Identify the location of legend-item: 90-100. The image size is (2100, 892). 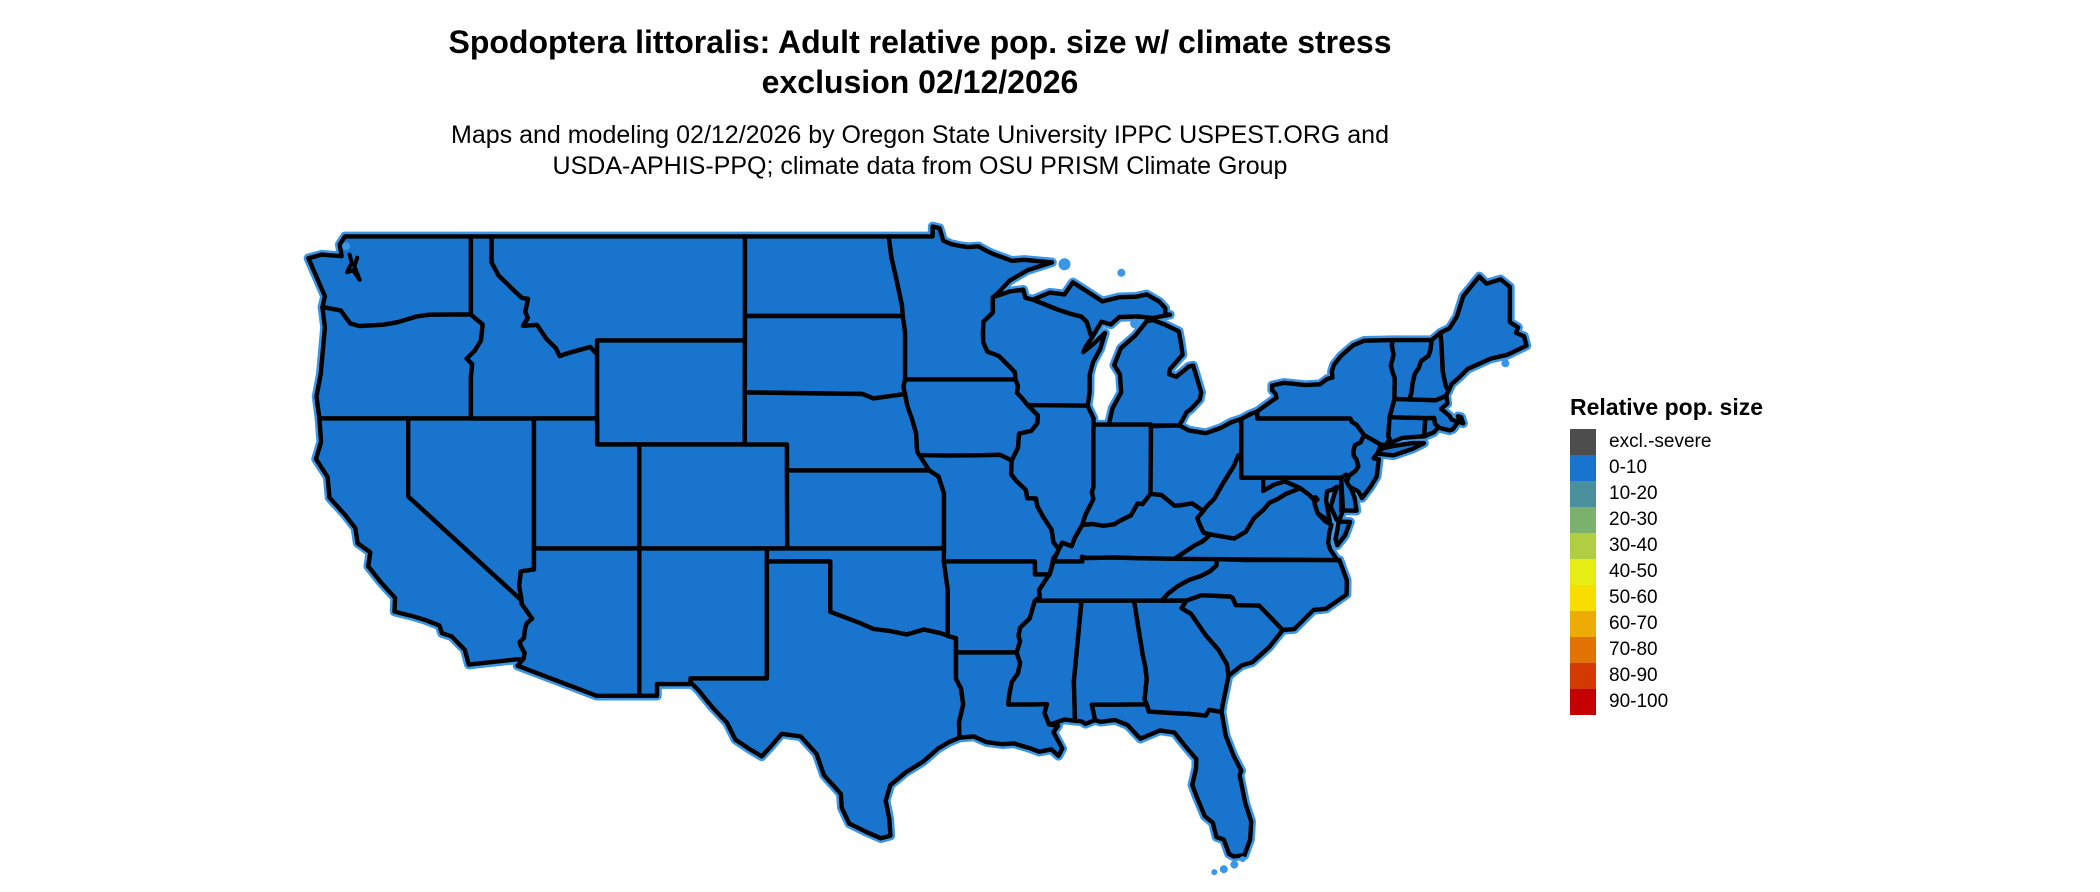
(1666, 702).